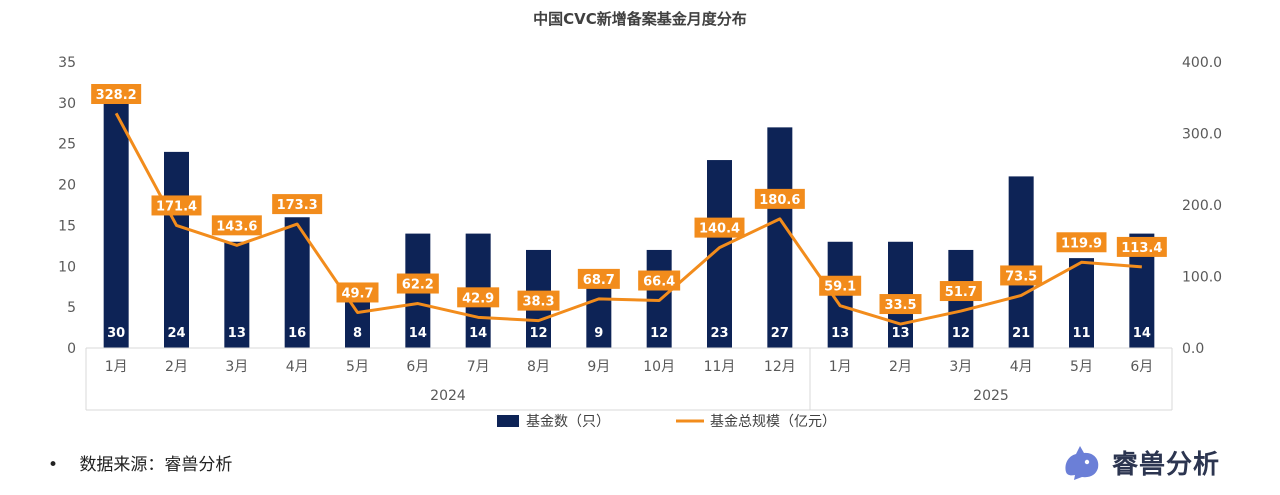 Image resolution: width=1280 pixels, height=495 pixels. I want to click on year-group-label: 2025, so click(991, 396).